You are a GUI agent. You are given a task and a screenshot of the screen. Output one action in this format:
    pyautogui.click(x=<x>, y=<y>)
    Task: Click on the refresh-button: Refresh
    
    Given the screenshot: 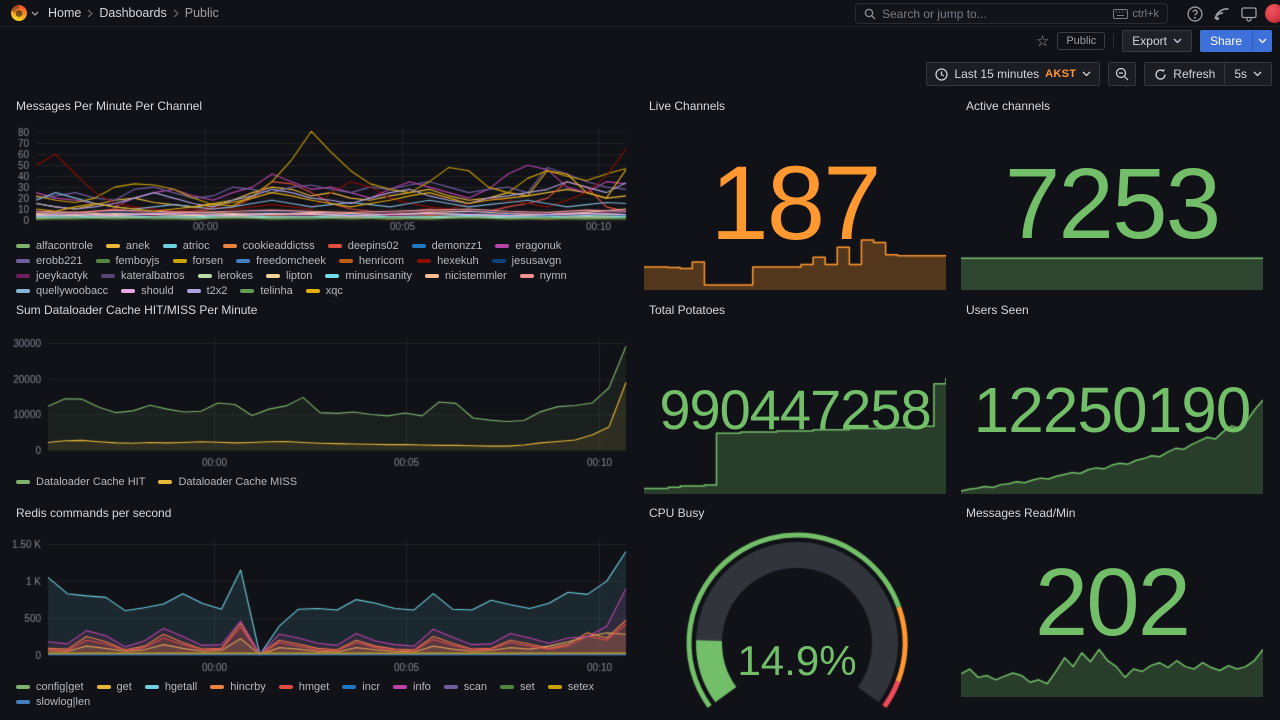 What is the action you would take?
    pyautogui.click(x=1184, y=74)
    